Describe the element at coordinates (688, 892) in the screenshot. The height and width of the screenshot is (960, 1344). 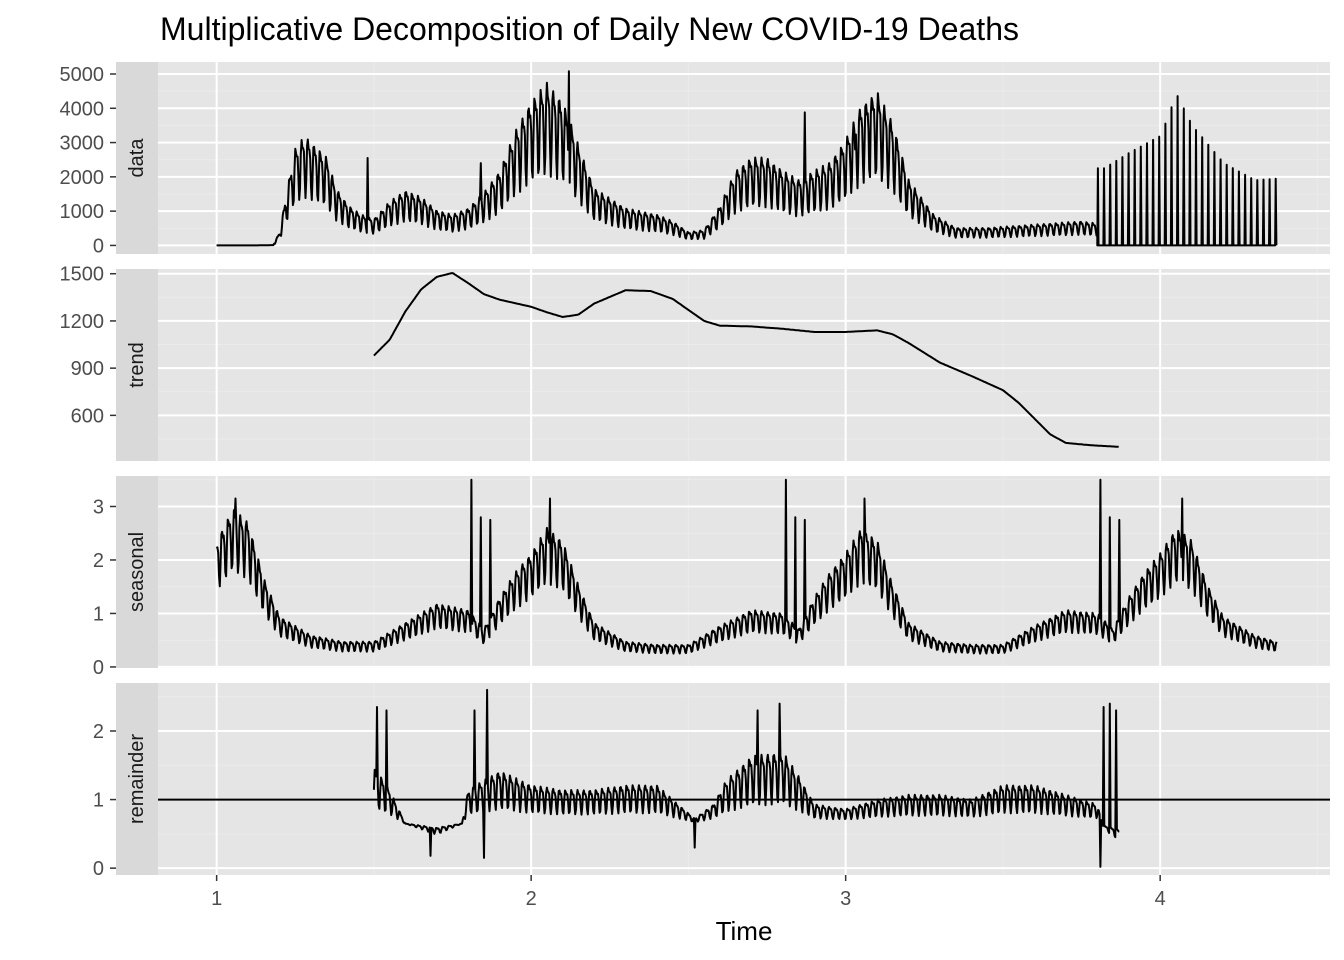
I see `x-axis: 1 2 3 4` at that location.